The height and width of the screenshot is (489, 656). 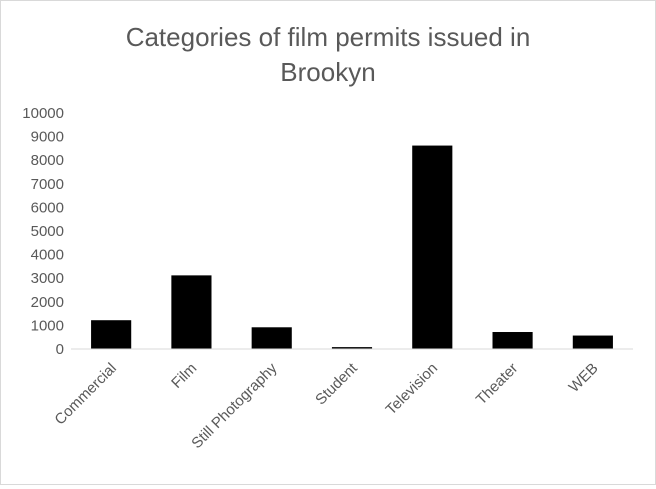 I want to click on bar-film, so click(x=191, y=312).